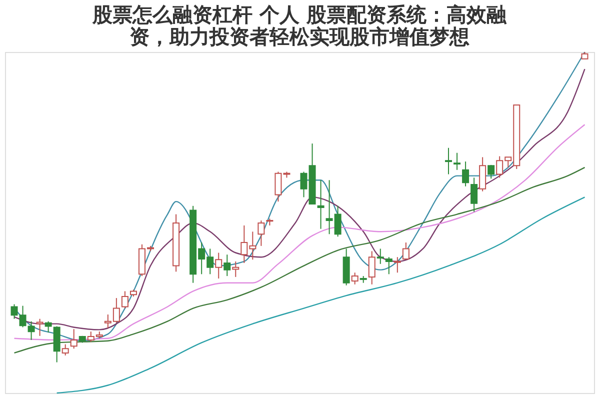 Image resolution: width=599 pixels, height=399 pixels. What do you see at coordinates (299, 14) in the screenshot?
I see `text: 股票怎么融资杠杆 个人 股票配资系统：高效融` at bounding box center [299, 14].